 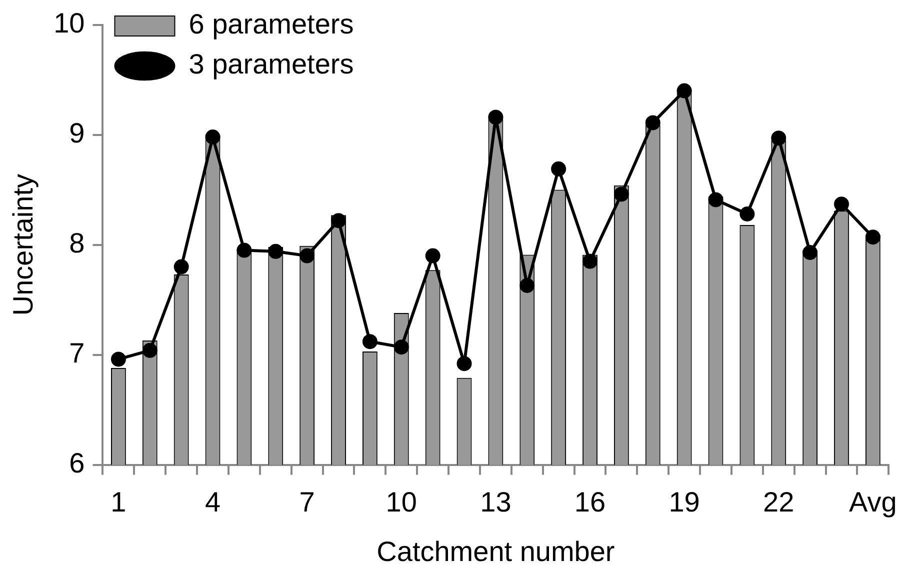 I want to click on y-tick-label: 7, so click(x=77, y=353).